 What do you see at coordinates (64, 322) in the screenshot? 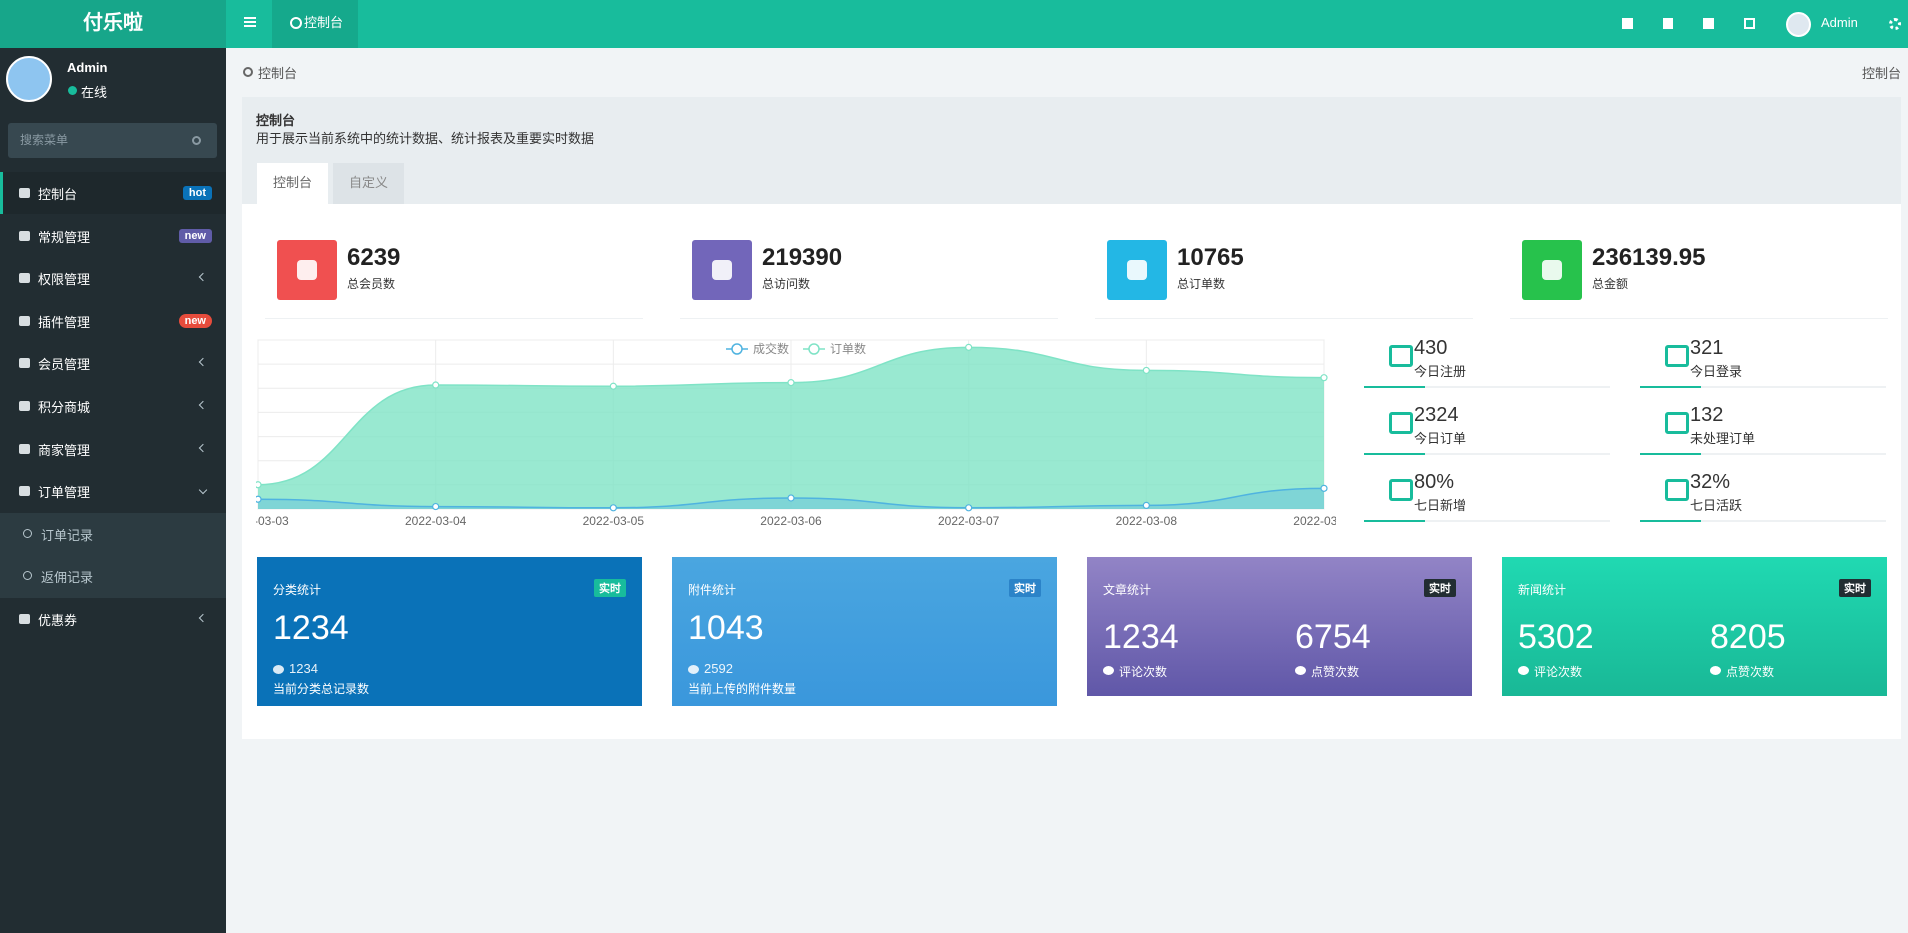
I see `menu-item: 插件管理` at bounding box center [64, 322].